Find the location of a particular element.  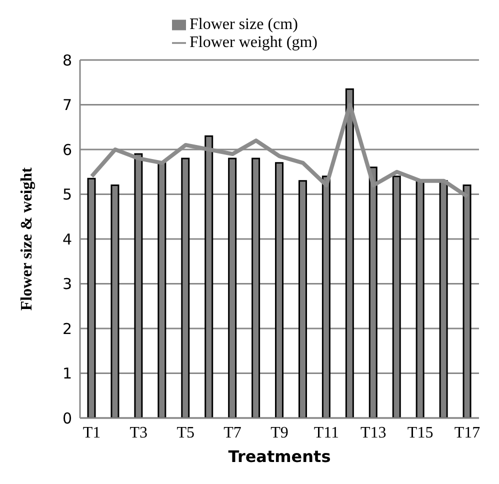

x-tick-label: T9 is located at coordinates (279, 433).